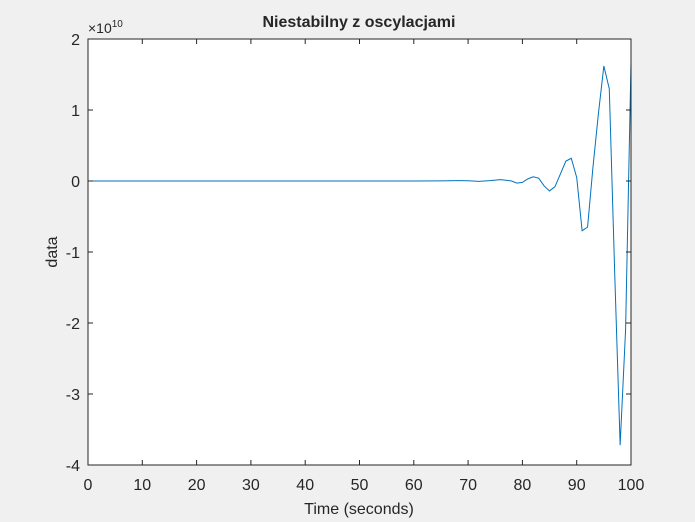 Image resolution: width=695 pixels, height=522 pixels. Describe the element at coordinates (359, 509) in the screenshot. I see `x-axis-label: Time (seconds)` at that location.